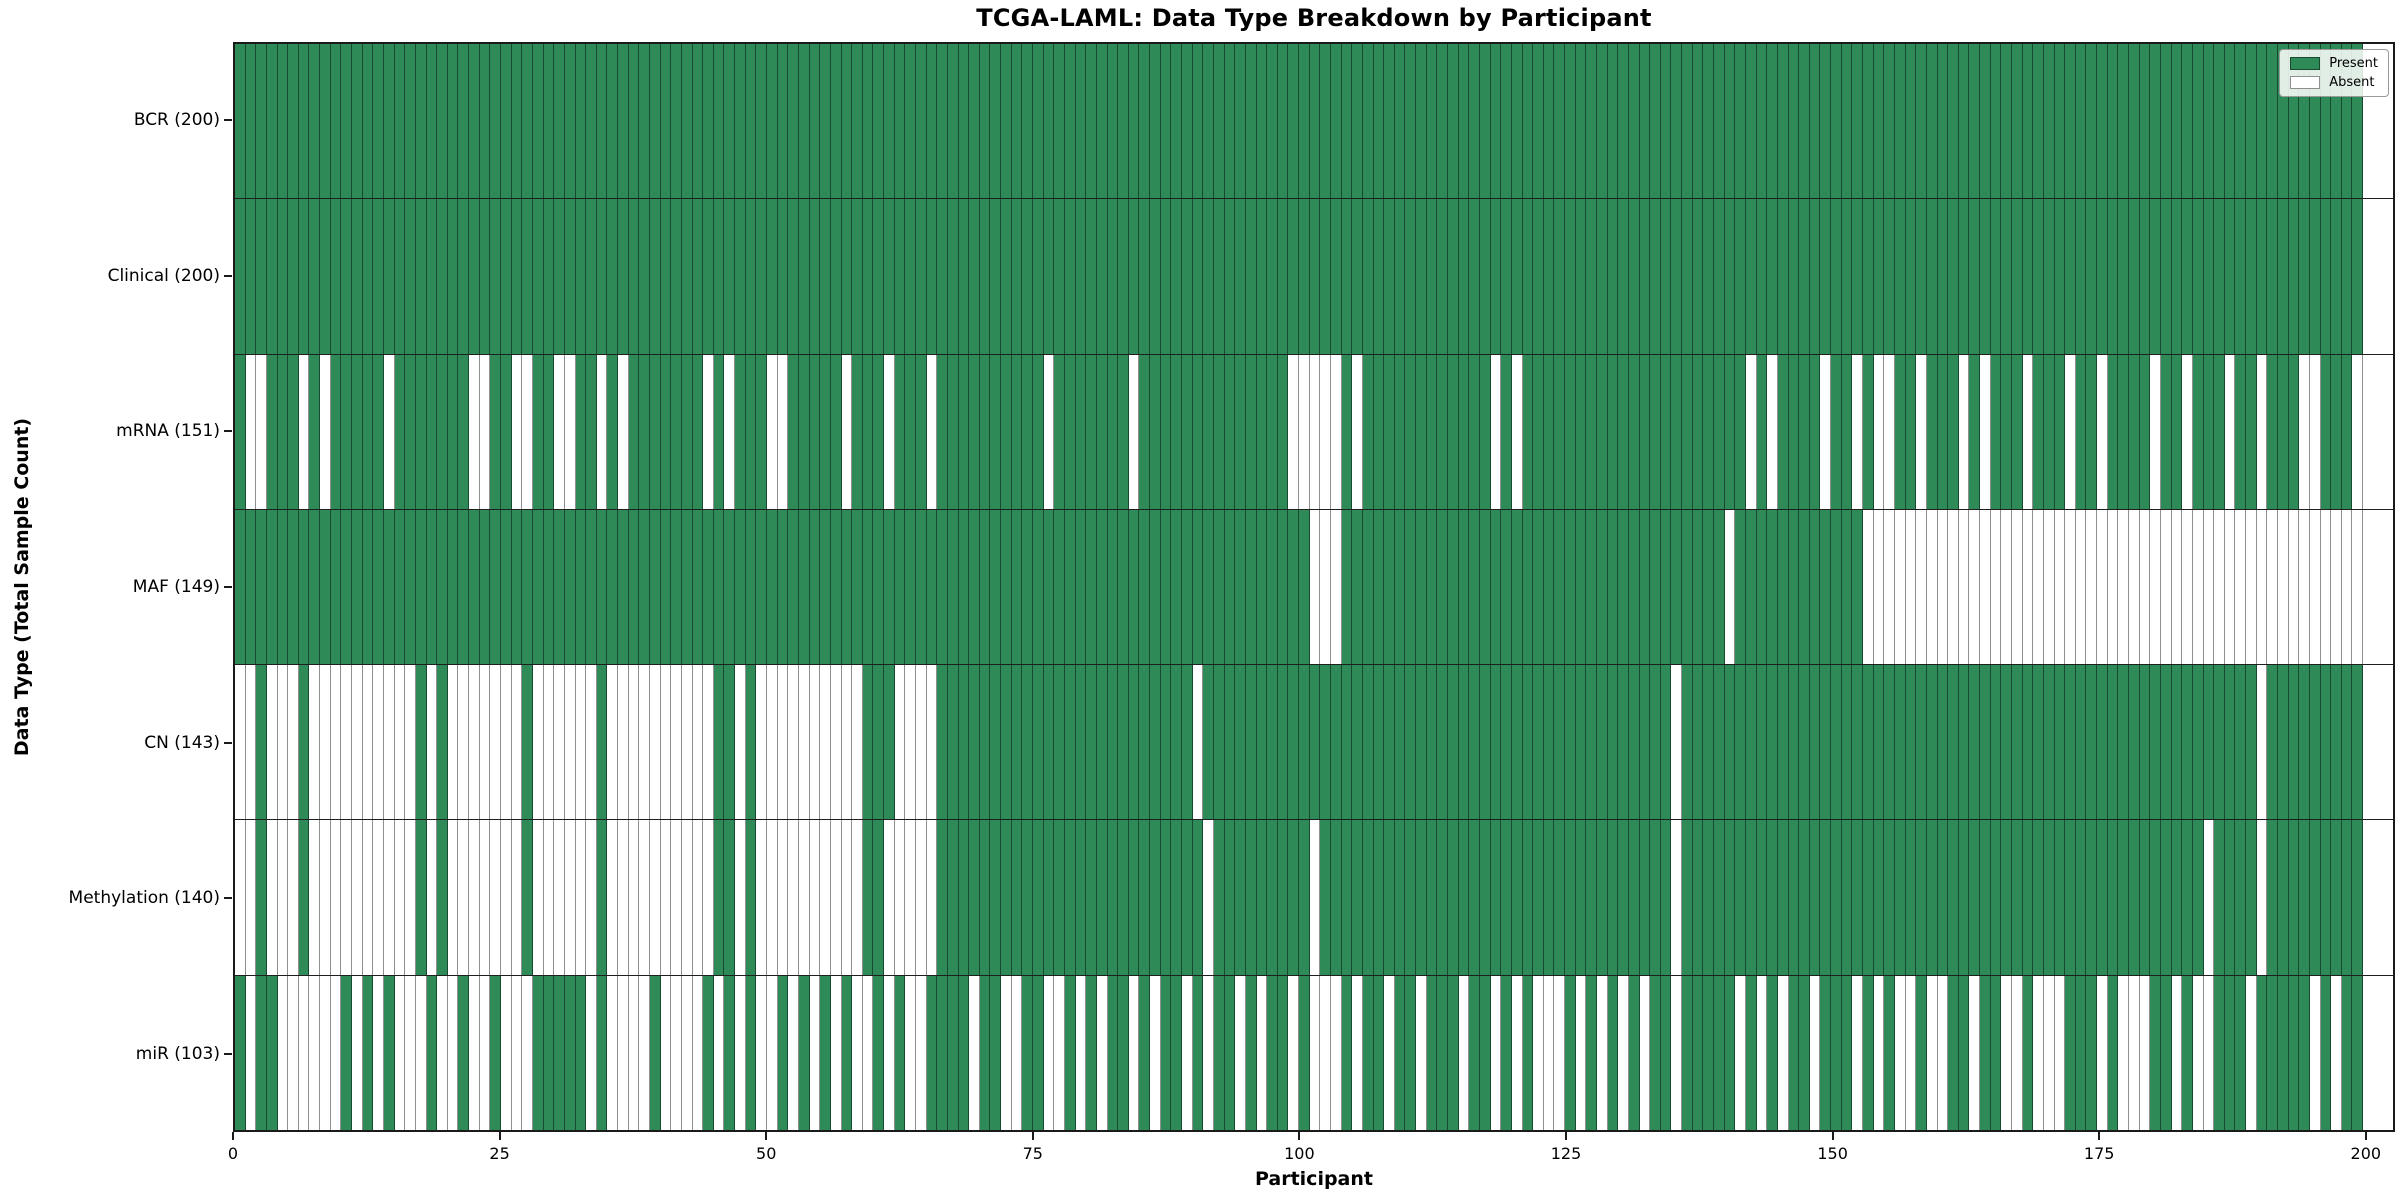  What do you see at coordinates (766, 1136) in the screenshot?
I see `xtick-mark` at bounding box center [766, 1136].